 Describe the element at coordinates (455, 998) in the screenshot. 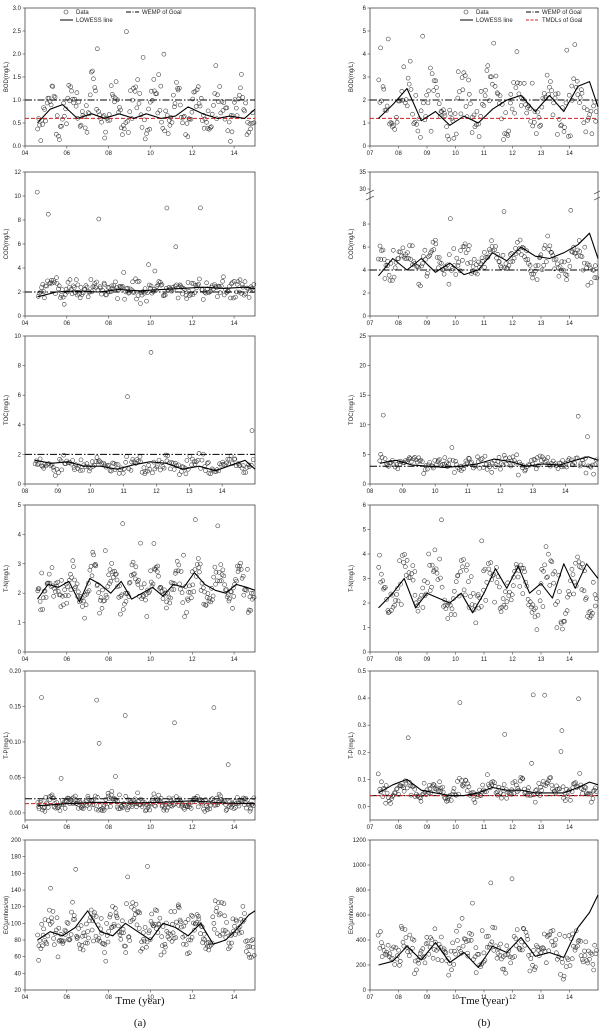

I see `x-tick-label: 10` at that location.